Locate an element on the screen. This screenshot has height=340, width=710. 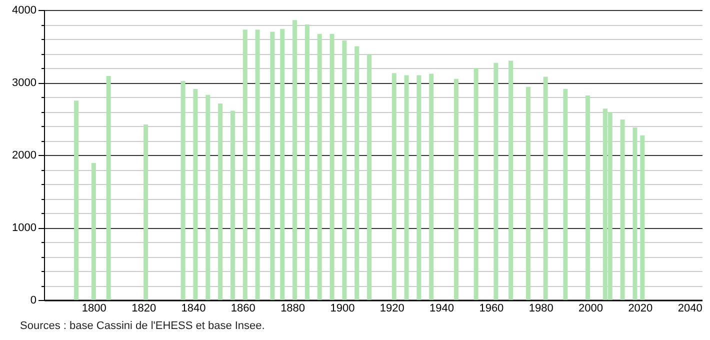
y-tick-label: 4000 is located at coordinates (24, 10).